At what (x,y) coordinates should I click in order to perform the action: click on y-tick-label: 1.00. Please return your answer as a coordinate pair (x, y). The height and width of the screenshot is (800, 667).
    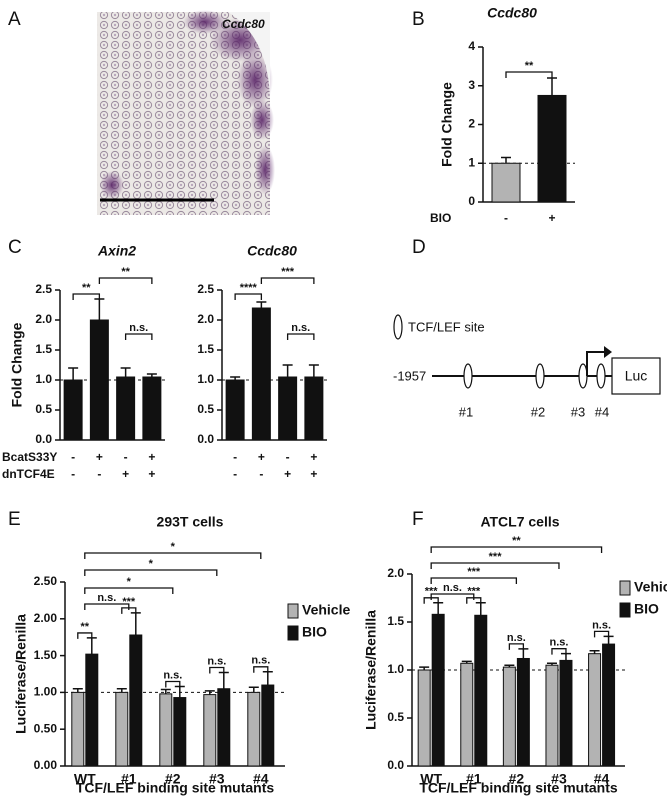
    Looking at the image, I should click on (46, 692).